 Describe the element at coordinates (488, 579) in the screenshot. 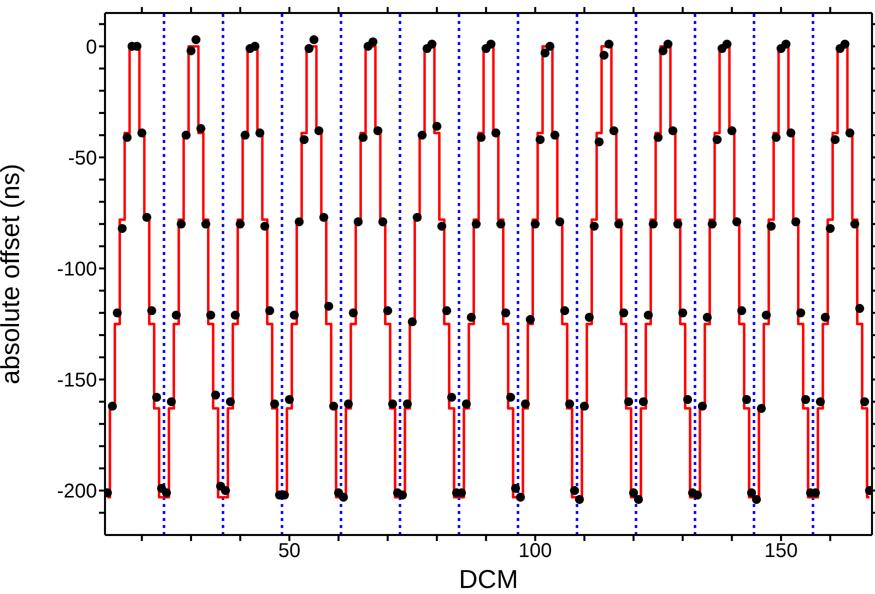

I see `x-axis-title: DCM` at that location.